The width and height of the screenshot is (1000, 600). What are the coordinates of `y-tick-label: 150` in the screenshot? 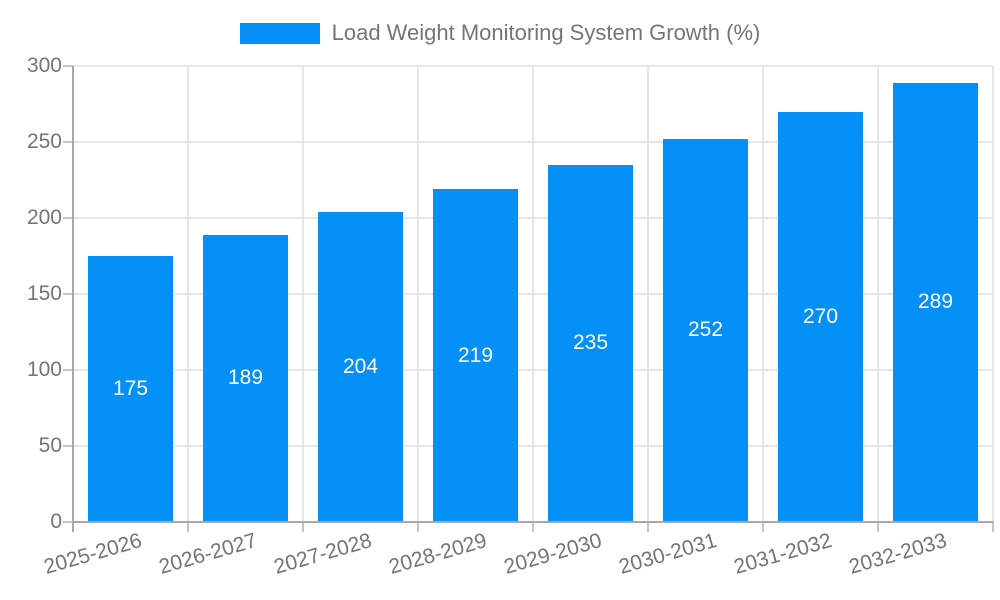 It's located at (44, 293).